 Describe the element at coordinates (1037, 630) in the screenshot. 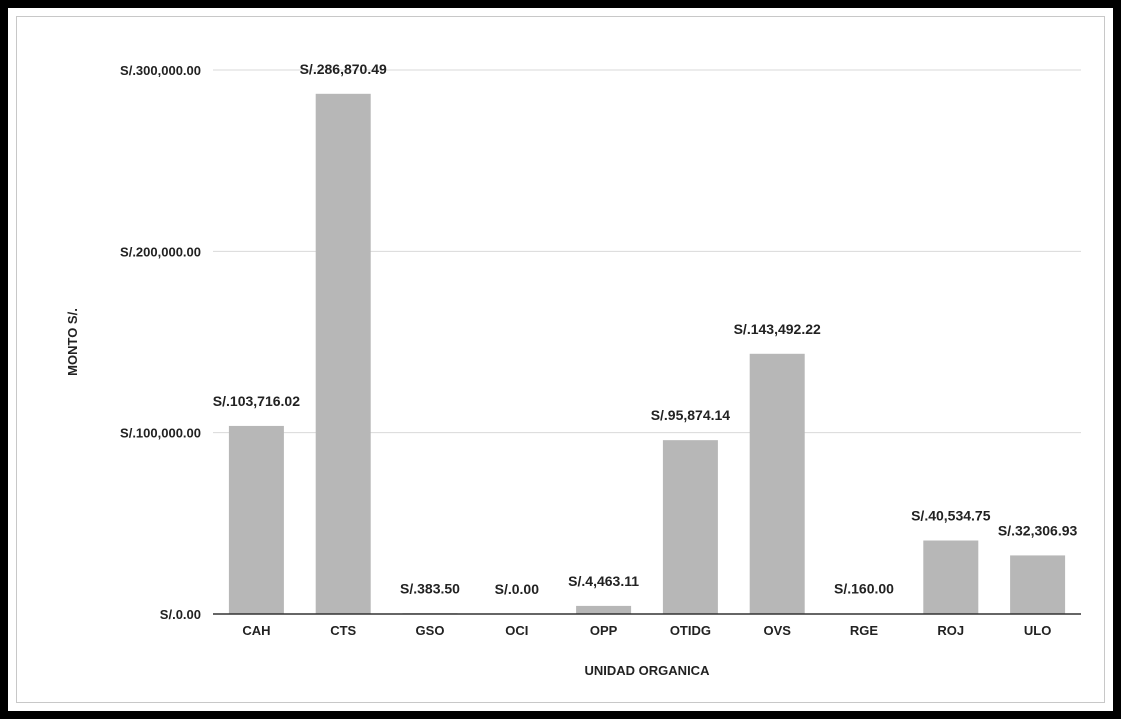

I see `x-category-label: ULO` at that location.